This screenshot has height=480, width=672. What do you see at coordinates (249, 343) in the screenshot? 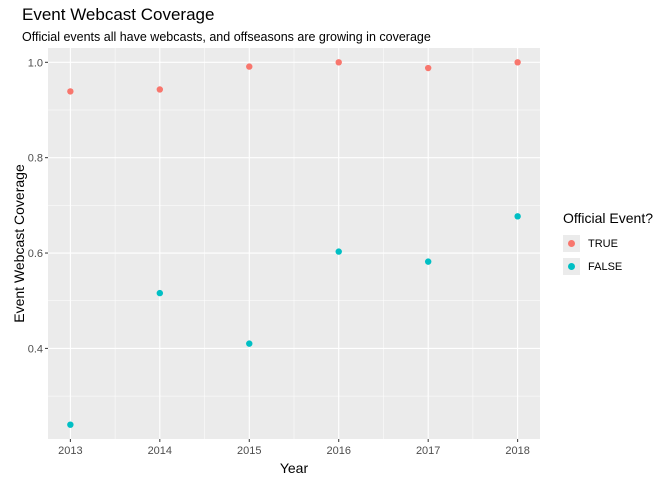
I see `data-point-false-2015` at bounding box center [249, 343].